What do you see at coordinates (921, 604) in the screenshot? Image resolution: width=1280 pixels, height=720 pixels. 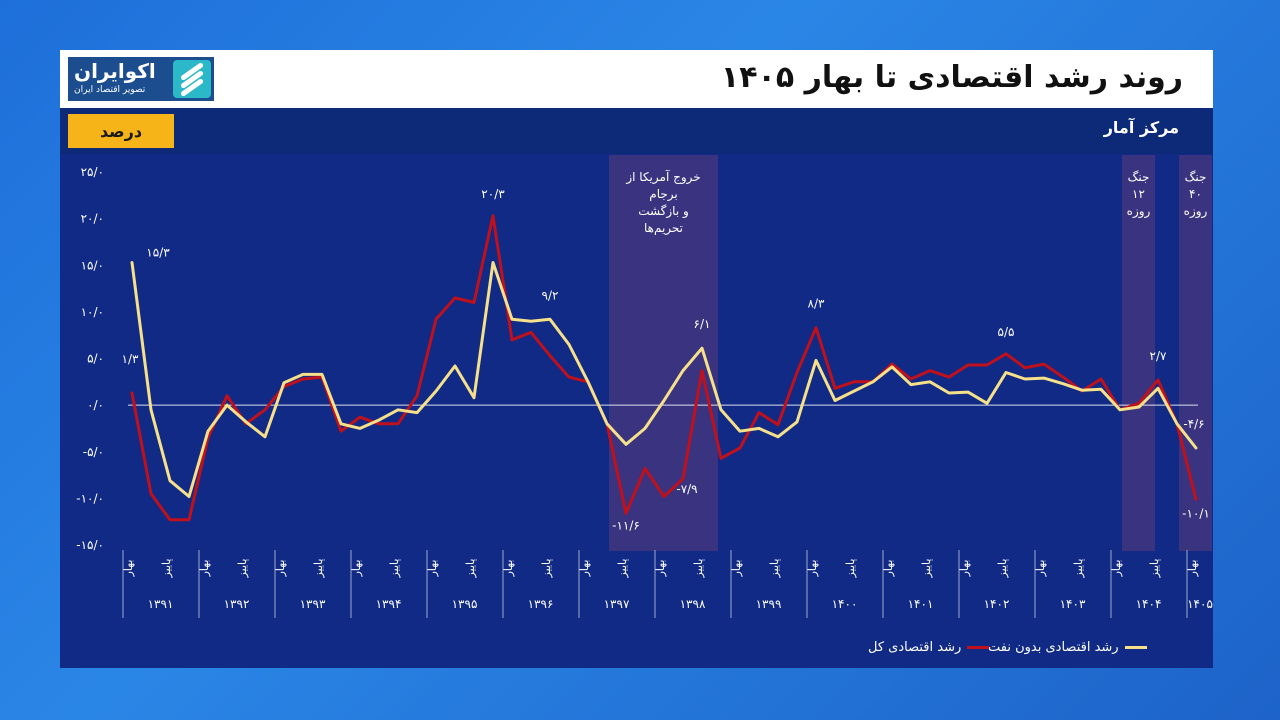 I see `x-year-label: ۱۴۰۱` at bounding box center [921, 604].